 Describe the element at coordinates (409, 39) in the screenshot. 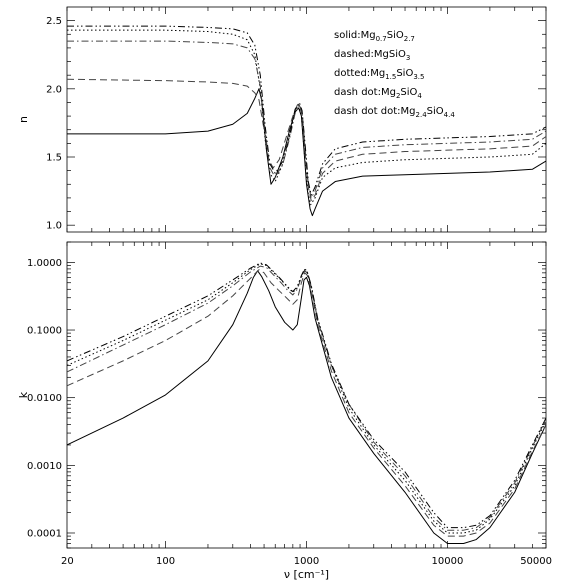

I see `legend-subscript: 2.7` at that location.